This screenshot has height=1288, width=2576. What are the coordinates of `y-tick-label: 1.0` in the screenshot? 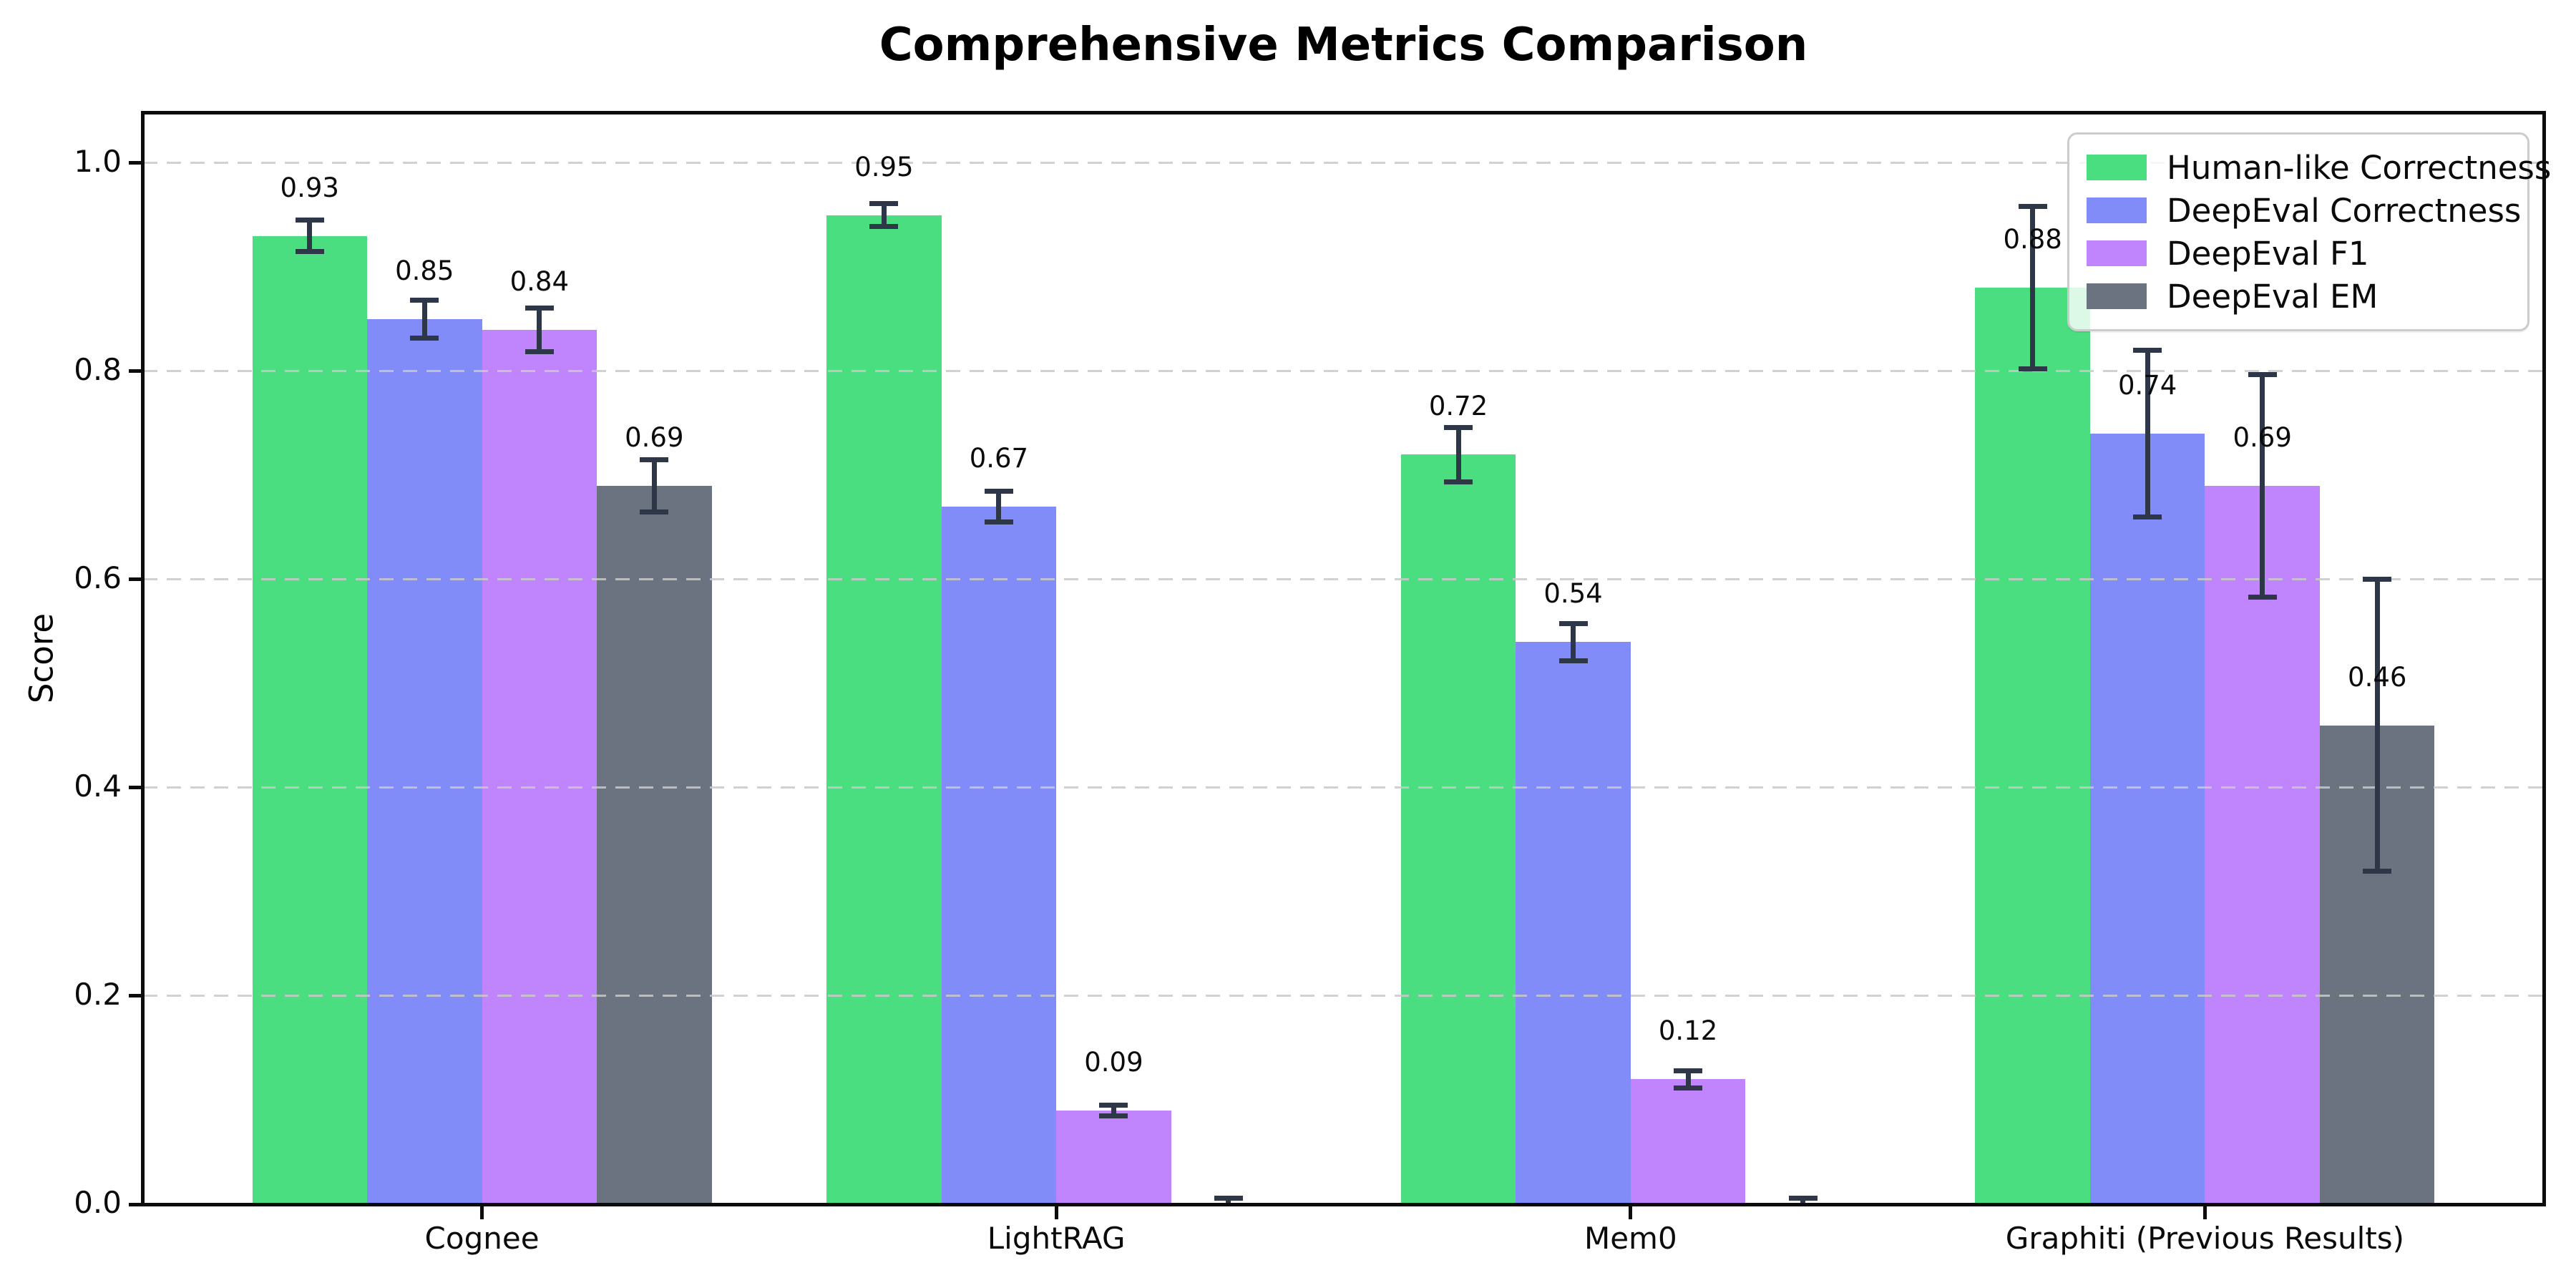 It's located at (98, 161).